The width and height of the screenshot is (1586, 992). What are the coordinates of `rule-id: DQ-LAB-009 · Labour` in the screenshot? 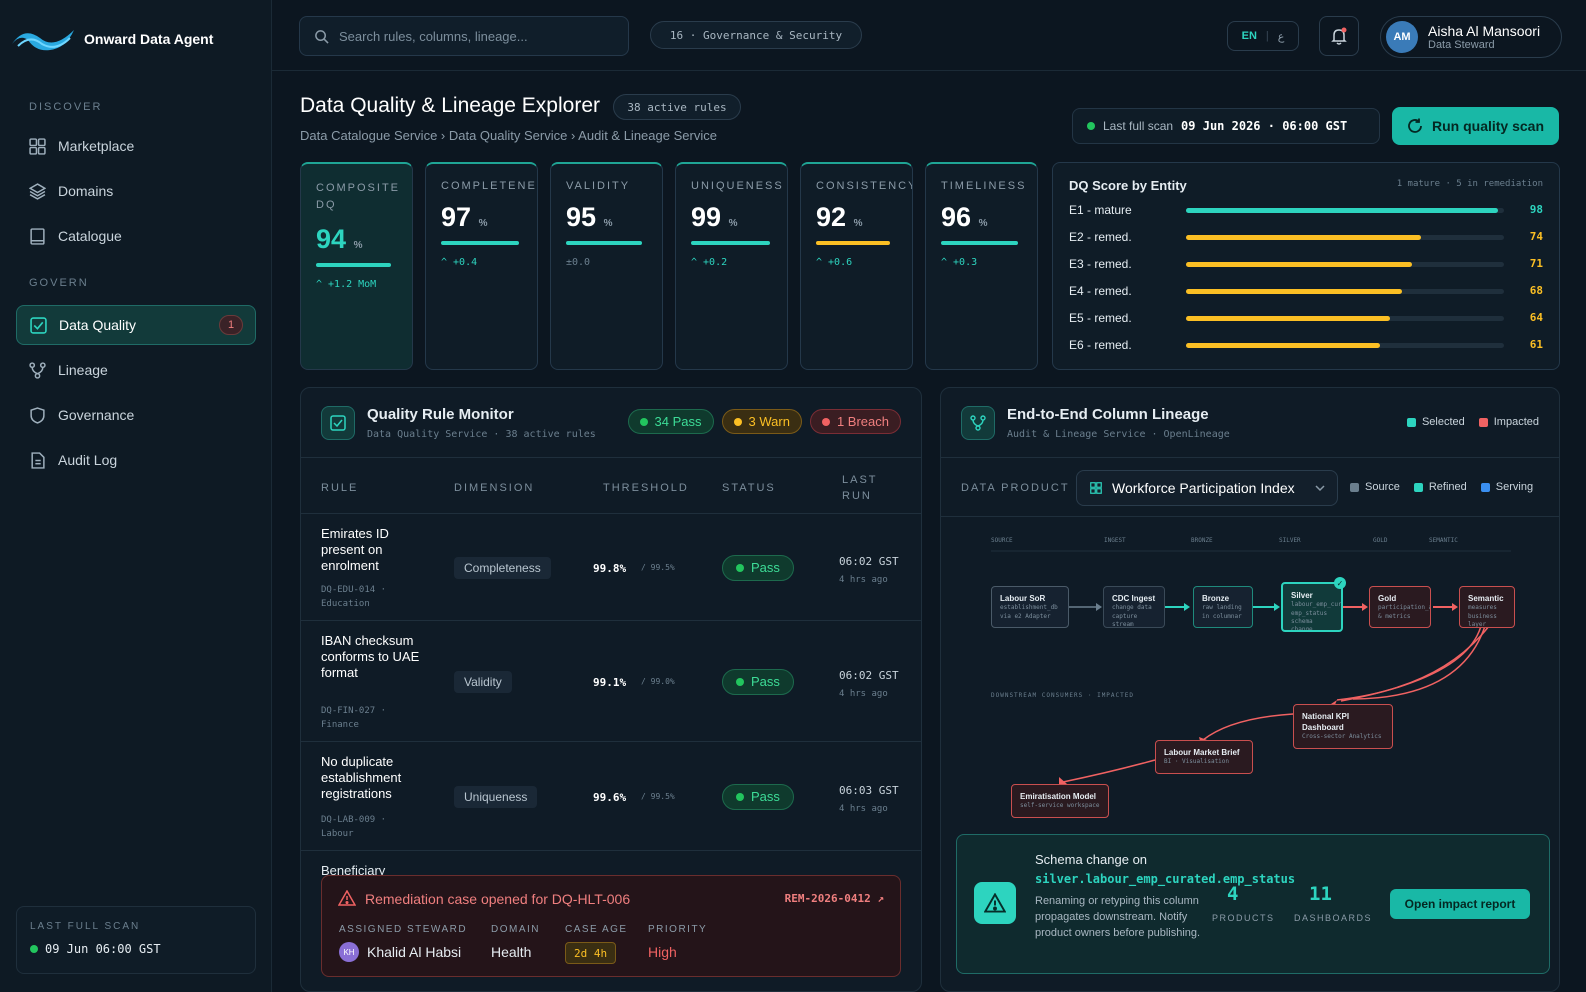 It's located at (354, 827).